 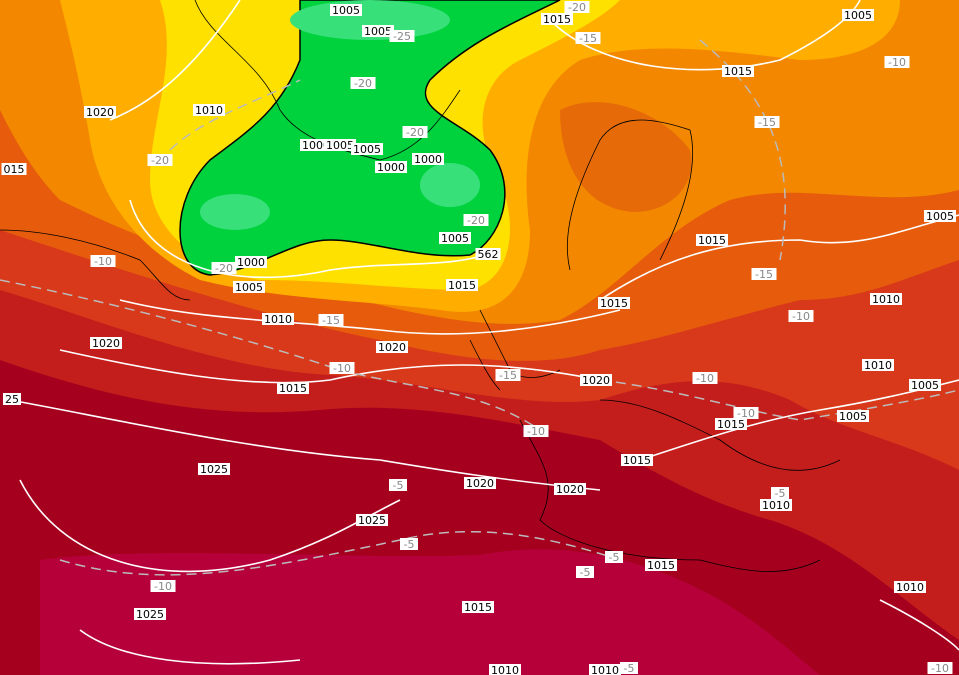 I want to click on field-light-green, so click(x=235, y=212).